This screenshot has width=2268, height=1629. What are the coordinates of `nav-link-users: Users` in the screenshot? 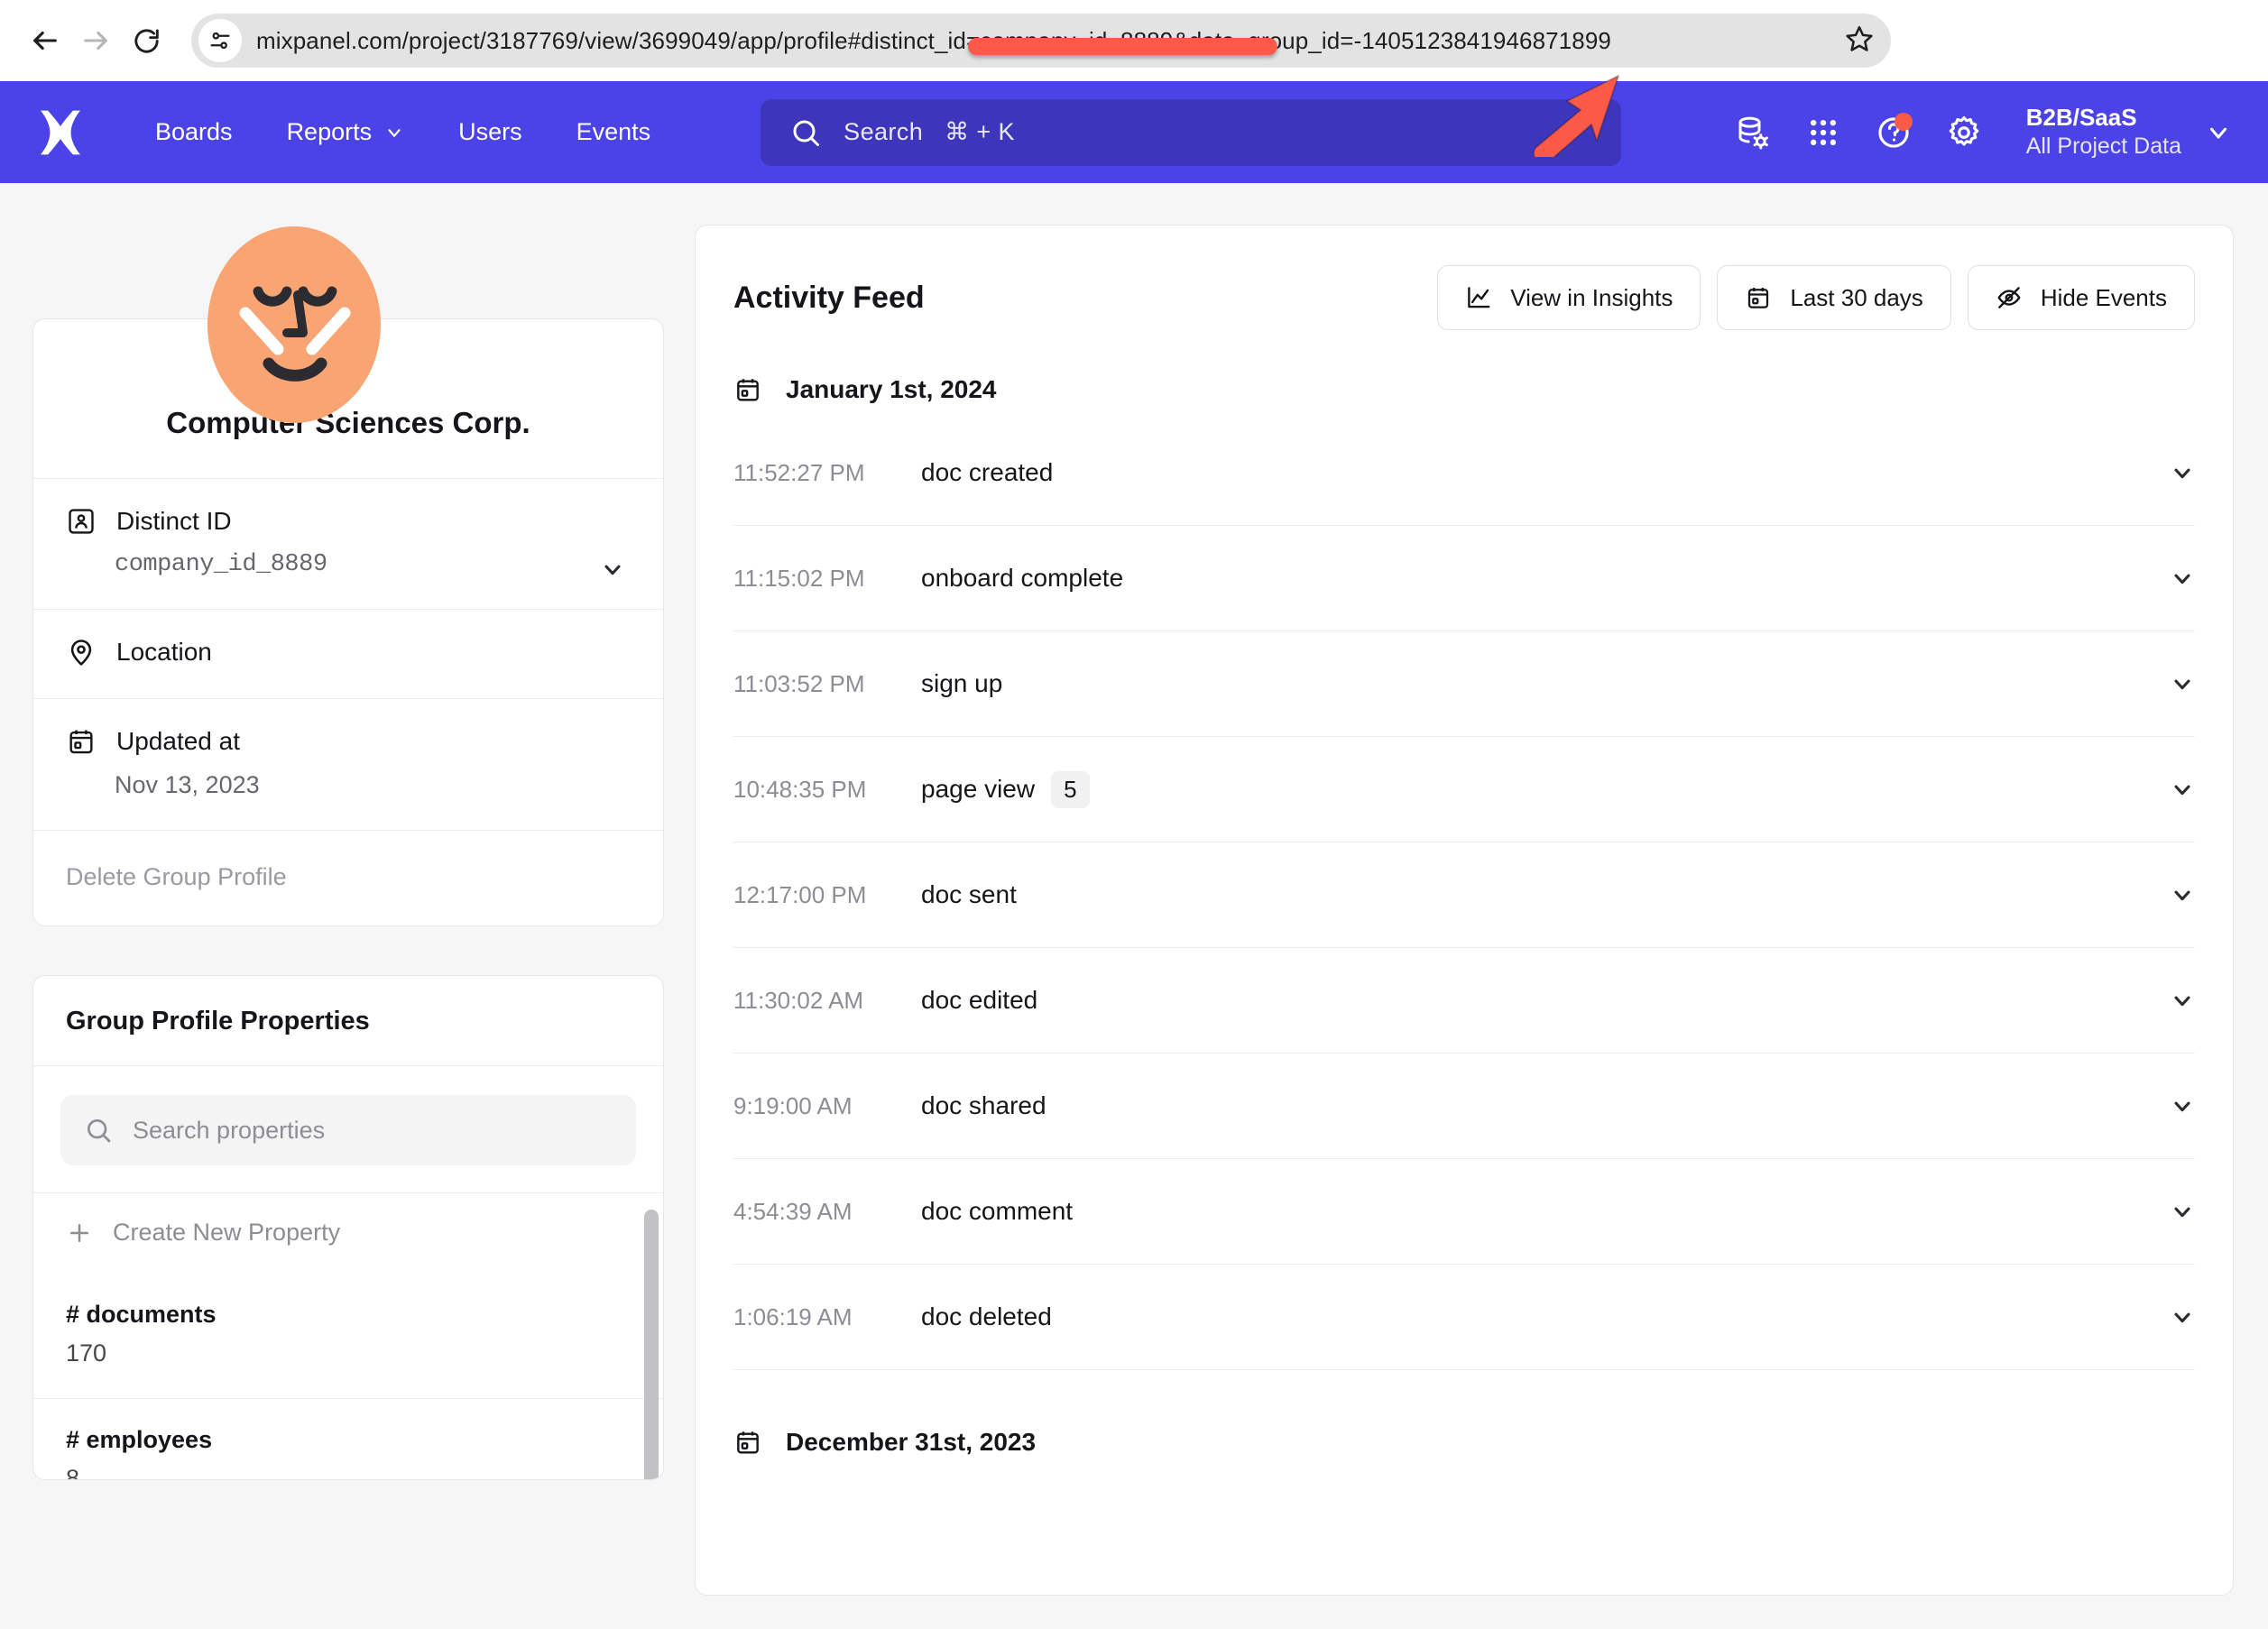 It's located at (490, 132).